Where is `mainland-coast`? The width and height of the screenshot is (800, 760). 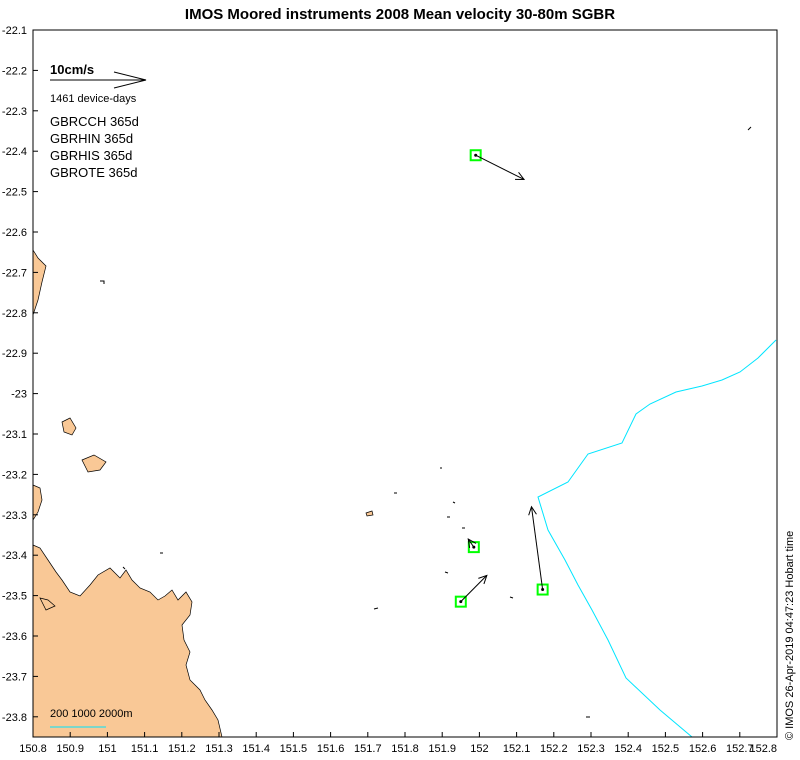 mainland-coast is located at coordinates (127, 641).